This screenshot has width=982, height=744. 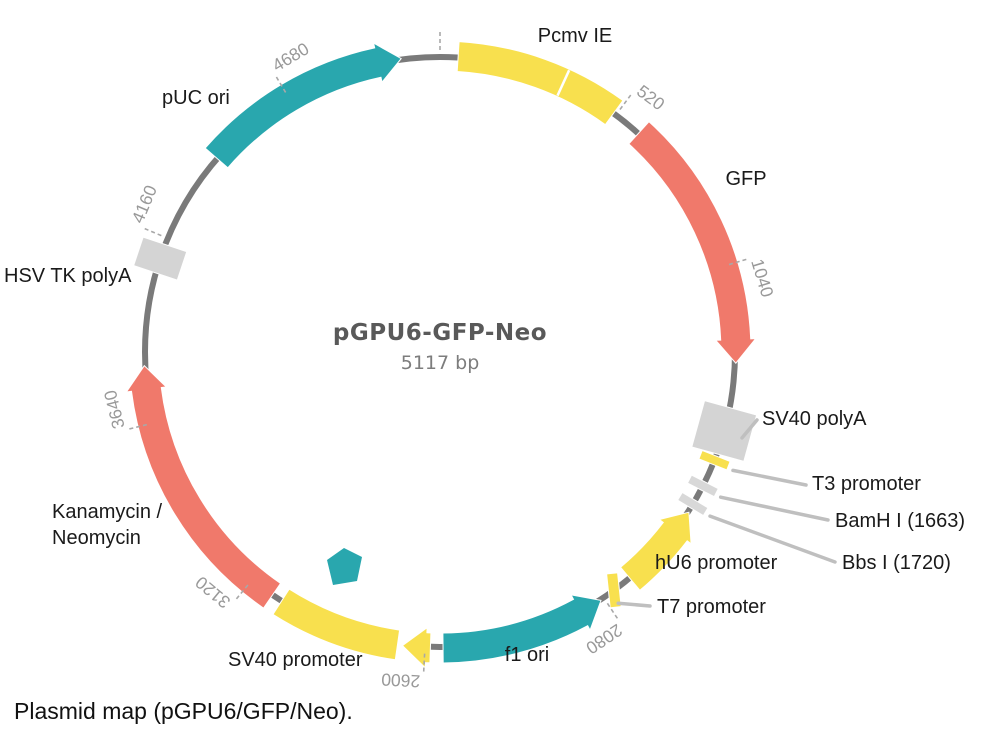 What do you see at coordinates (769, 477) in the screenshot?
I see `leader-line-t3-promoter` at bounding box center [769, 477].